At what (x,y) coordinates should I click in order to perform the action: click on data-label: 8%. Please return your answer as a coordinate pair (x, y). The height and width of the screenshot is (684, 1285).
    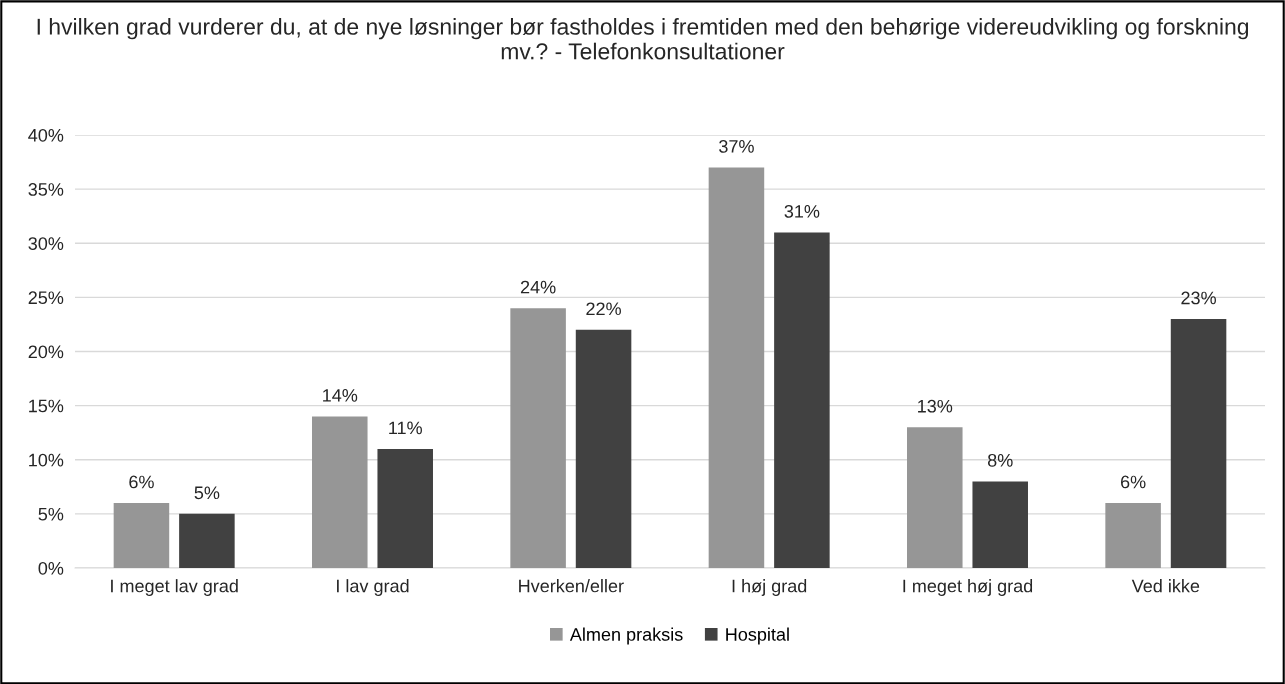
    Looking at the image, I should click on (1000, 460).